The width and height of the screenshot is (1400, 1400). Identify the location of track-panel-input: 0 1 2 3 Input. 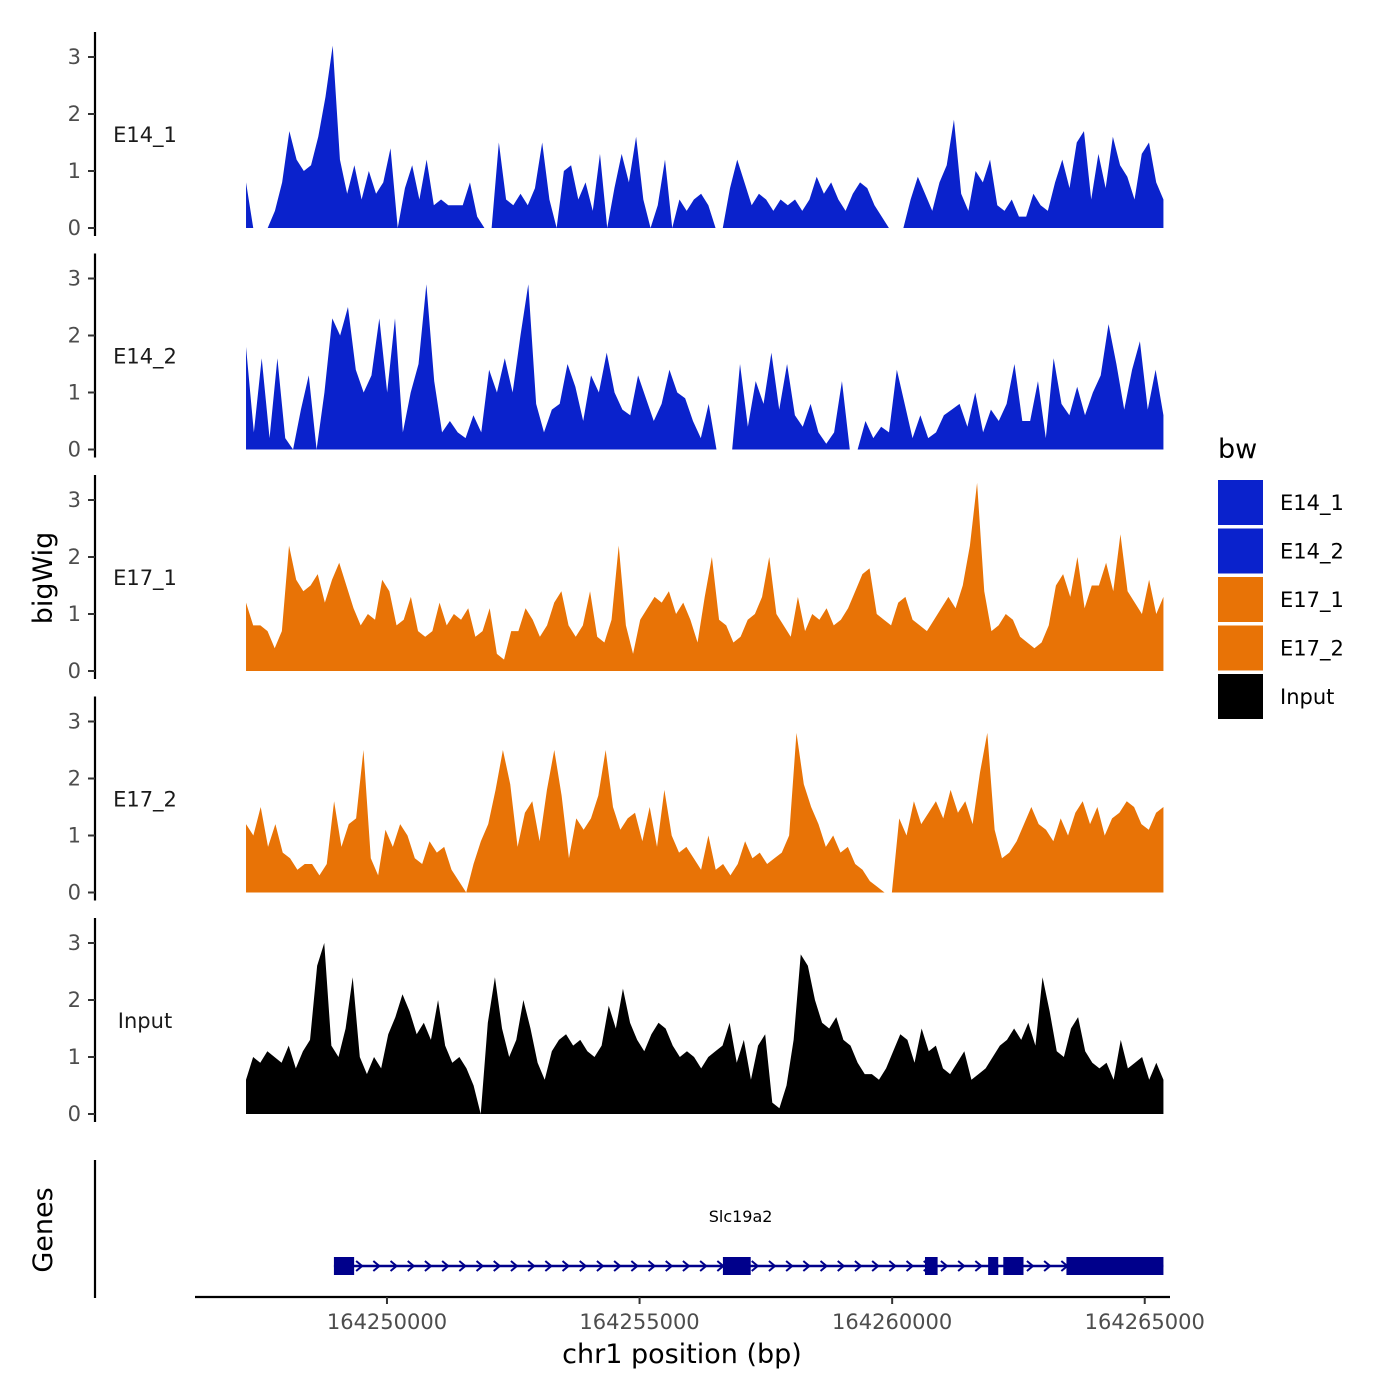
(616, 1022).